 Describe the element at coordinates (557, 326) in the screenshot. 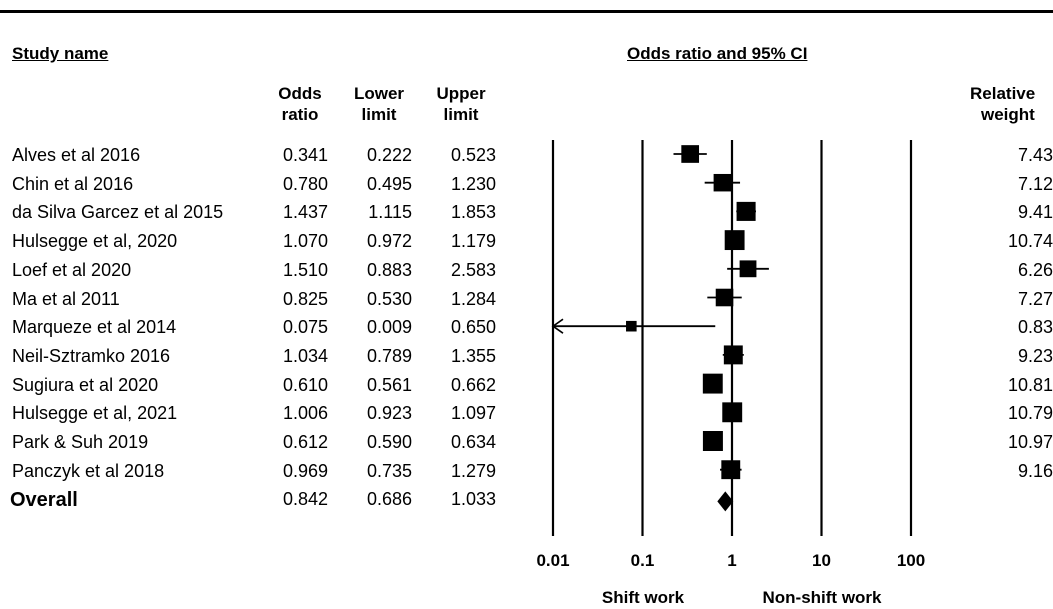

I see `ci-arrow` at that location.